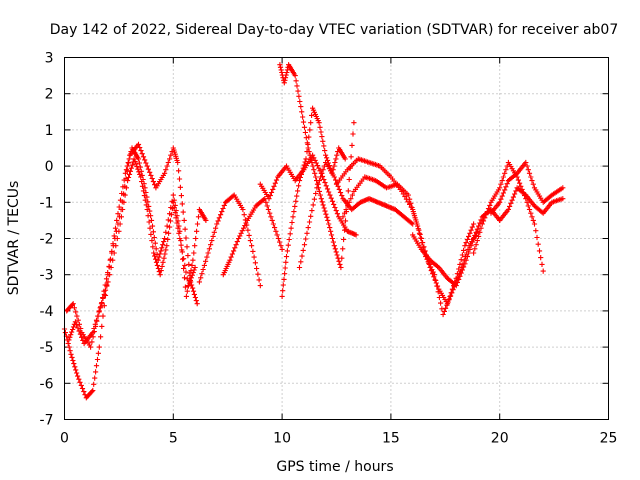 This screenshot has width=640, height=480. Describe the element at coordinates (47, 312) in the screenshot. I see `y-tick-label: -4` at that location.